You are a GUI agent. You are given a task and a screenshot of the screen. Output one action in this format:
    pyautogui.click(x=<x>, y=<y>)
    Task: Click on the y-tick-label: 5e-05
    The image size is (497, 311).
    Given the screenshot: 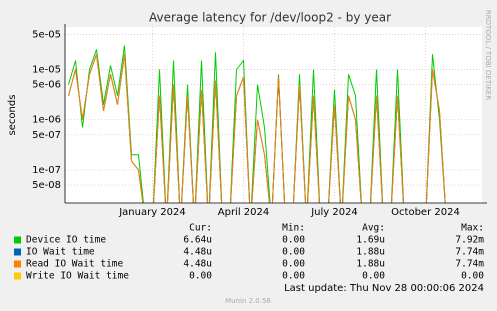 What is the action you would take?
    pyautogui.click(x=46, y=34)
    